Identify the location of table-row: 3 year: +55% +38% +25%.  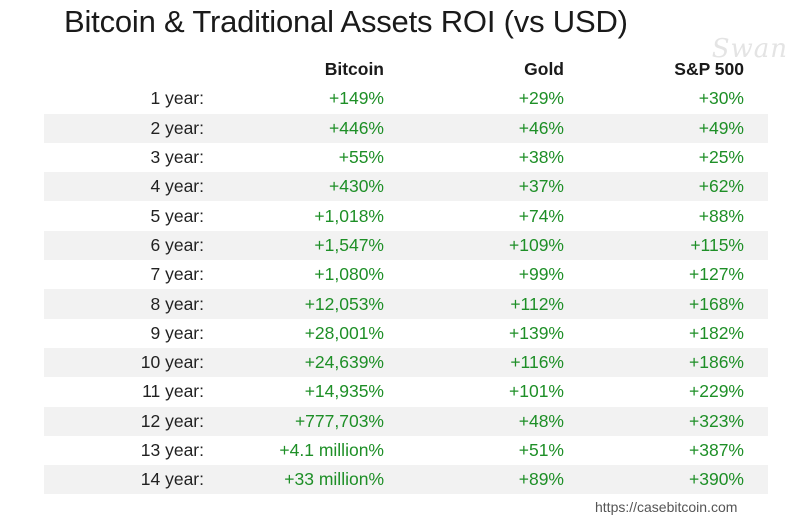
(406, 157).